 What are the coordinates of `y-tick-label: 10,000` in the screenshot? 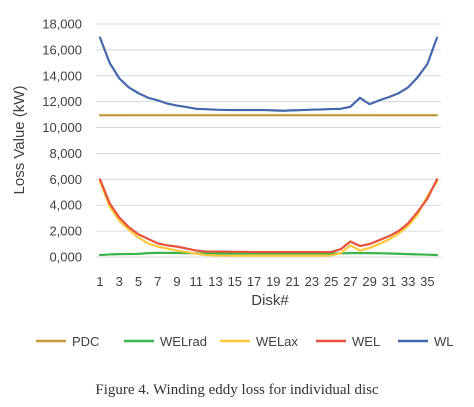 It's located at (62, 127).